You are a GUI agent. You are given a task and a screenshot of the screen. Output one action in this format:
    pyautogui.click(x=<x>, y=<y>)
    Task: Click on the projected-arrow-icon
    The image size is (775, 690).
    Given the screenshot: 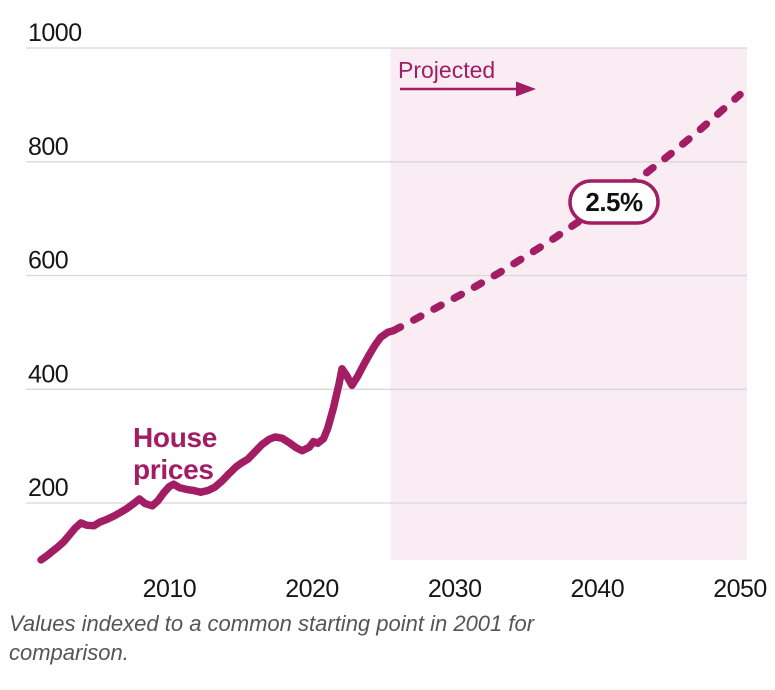 What is the action you would take?
    pyautogui.click(x=526, y=89)
    